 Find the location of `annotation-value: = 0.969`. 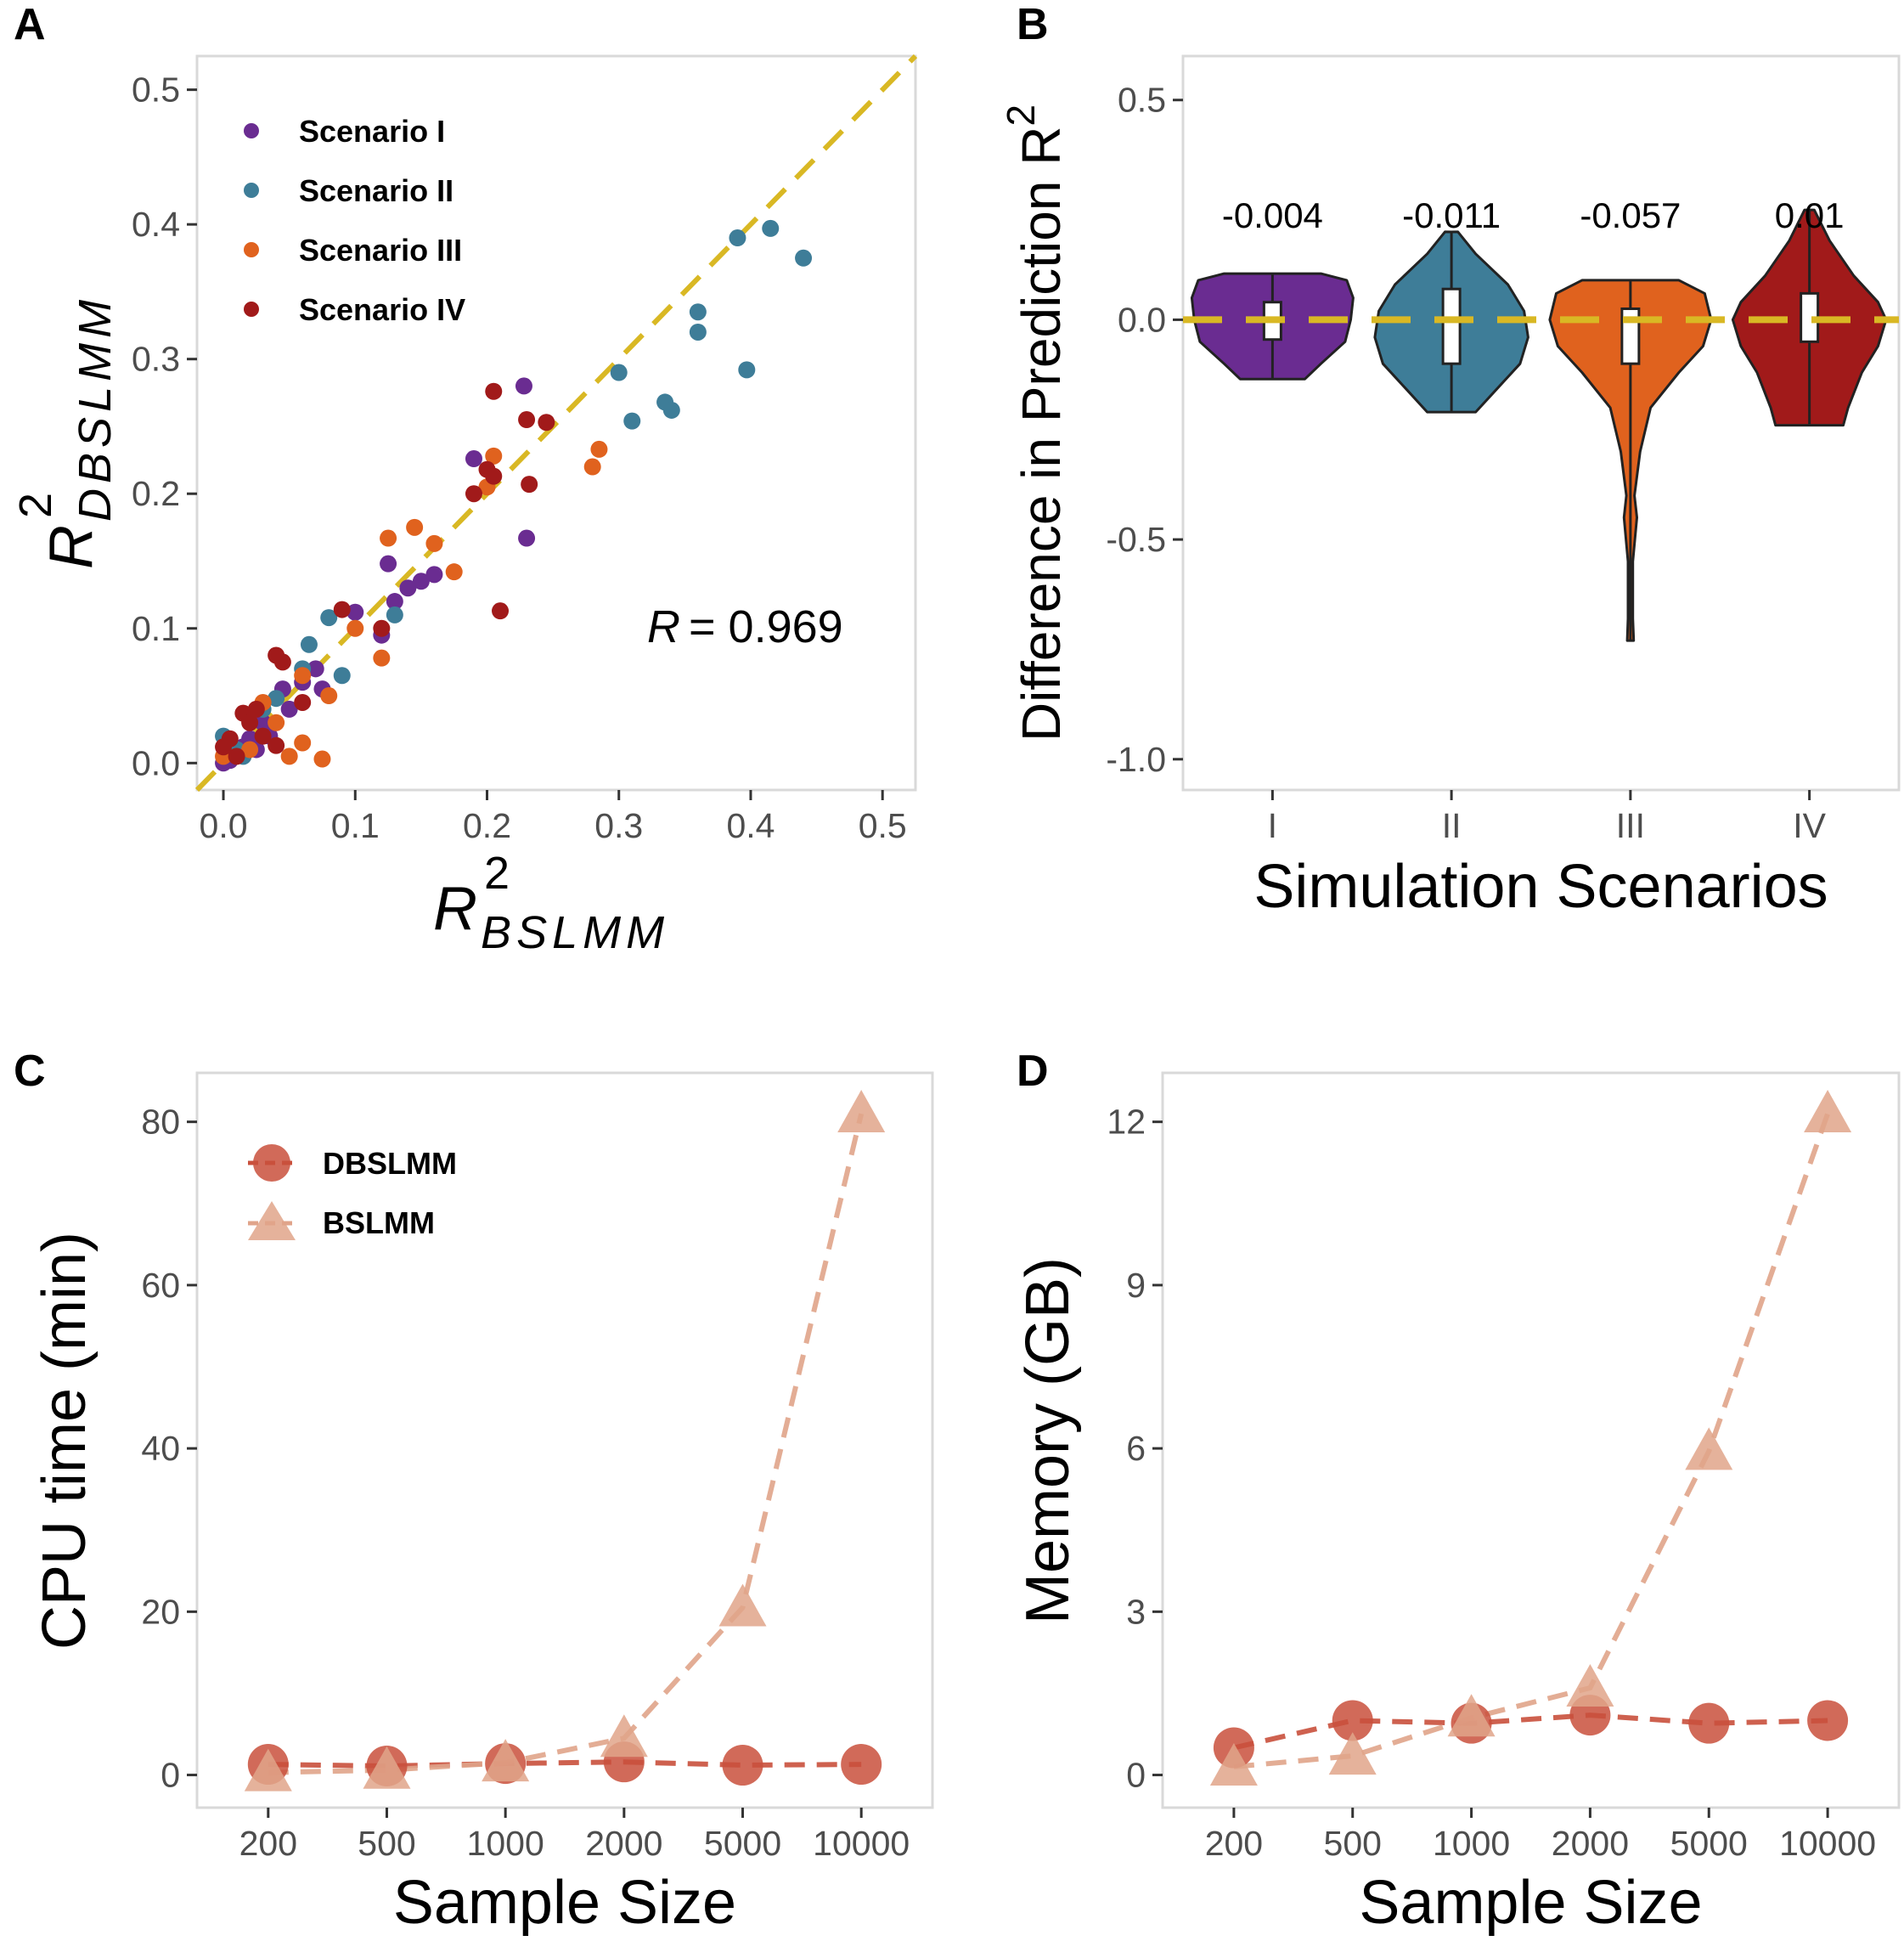

annotation-value: = 0.969 is located at coordinates (766, 626).